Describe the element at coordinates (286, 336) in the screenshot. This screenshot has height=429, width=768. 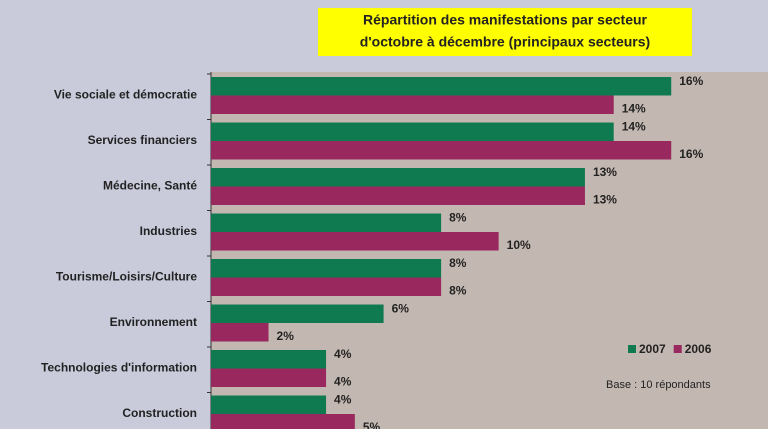
I see `data-label: 2%` at that location.